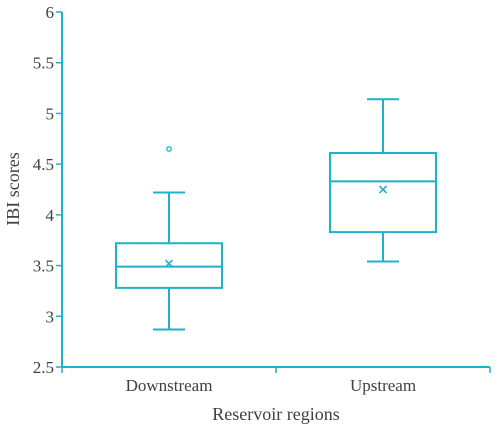  Describe the element at coordinates (169, 385) in the screenshot. I see `x-tick-label: Downstream` at that location.